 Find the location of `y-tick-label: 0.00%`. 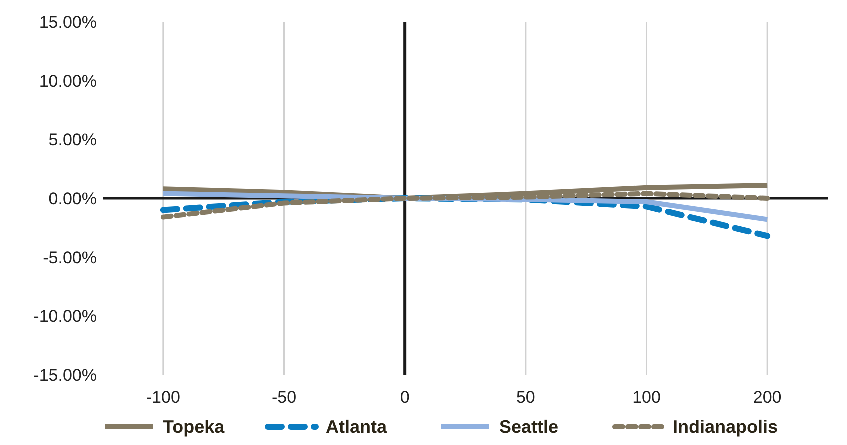

y-tick-label: 0.00% is located at coordinates (72, 198).